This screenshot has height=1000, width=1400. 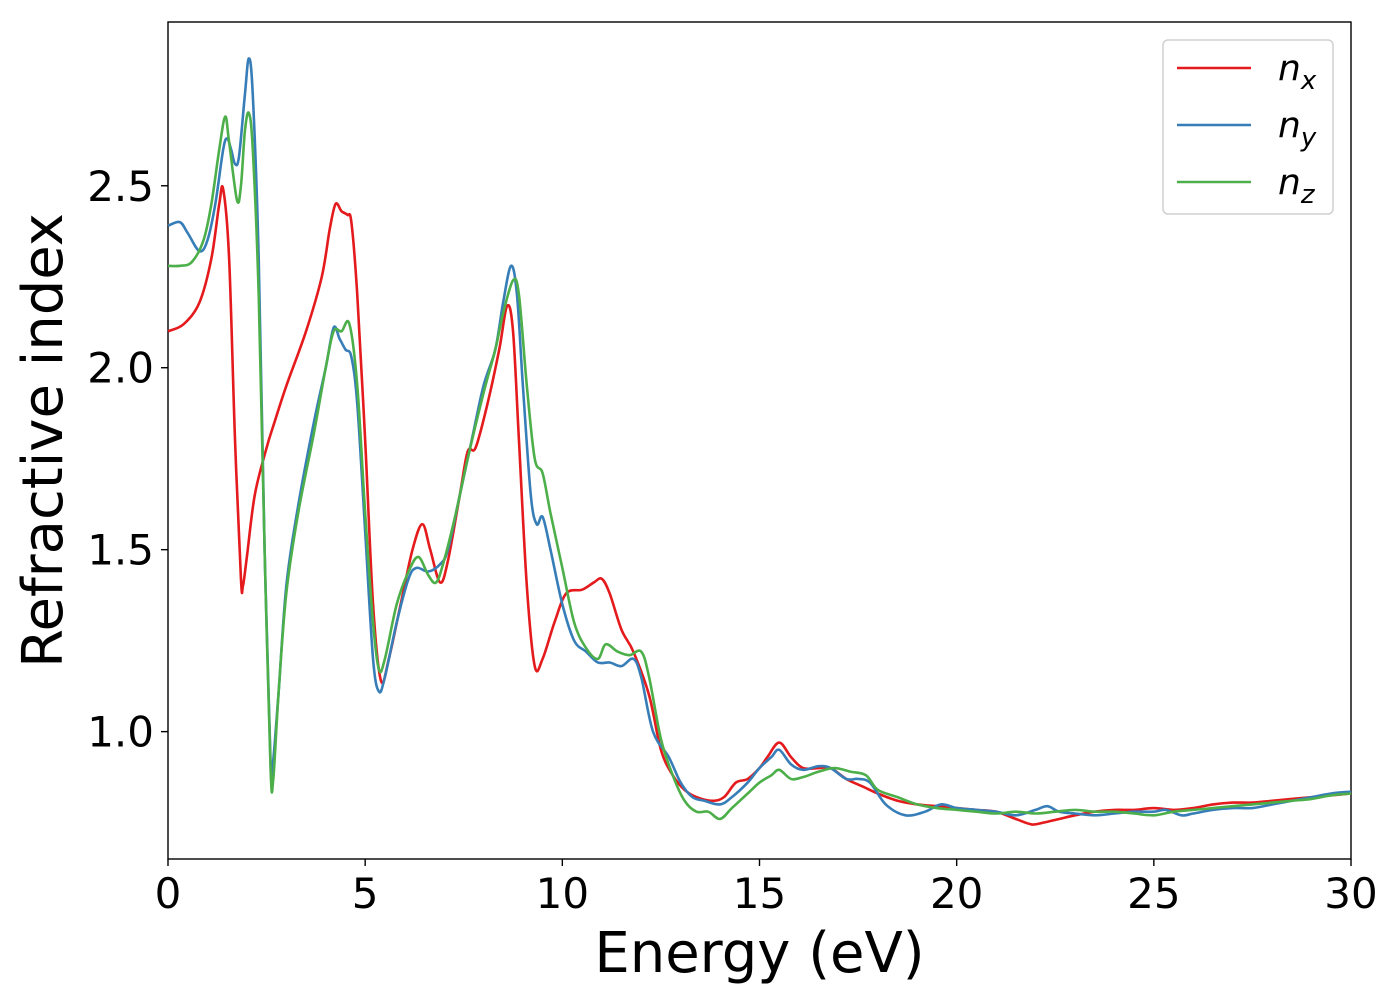 I want to click on y-tick-label: 1.0, so click(x=120, y=732).